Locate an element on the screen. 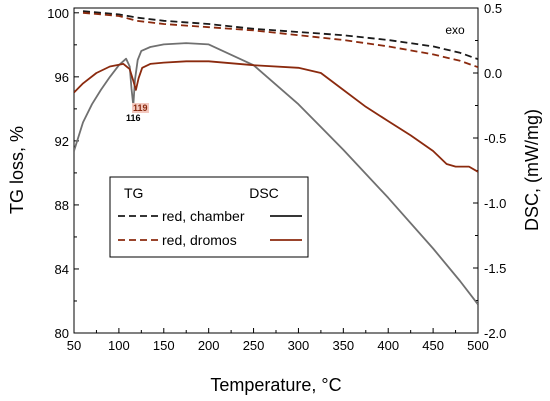  y-right-tick-label: -1.0 is located at coordinates (495, 203).